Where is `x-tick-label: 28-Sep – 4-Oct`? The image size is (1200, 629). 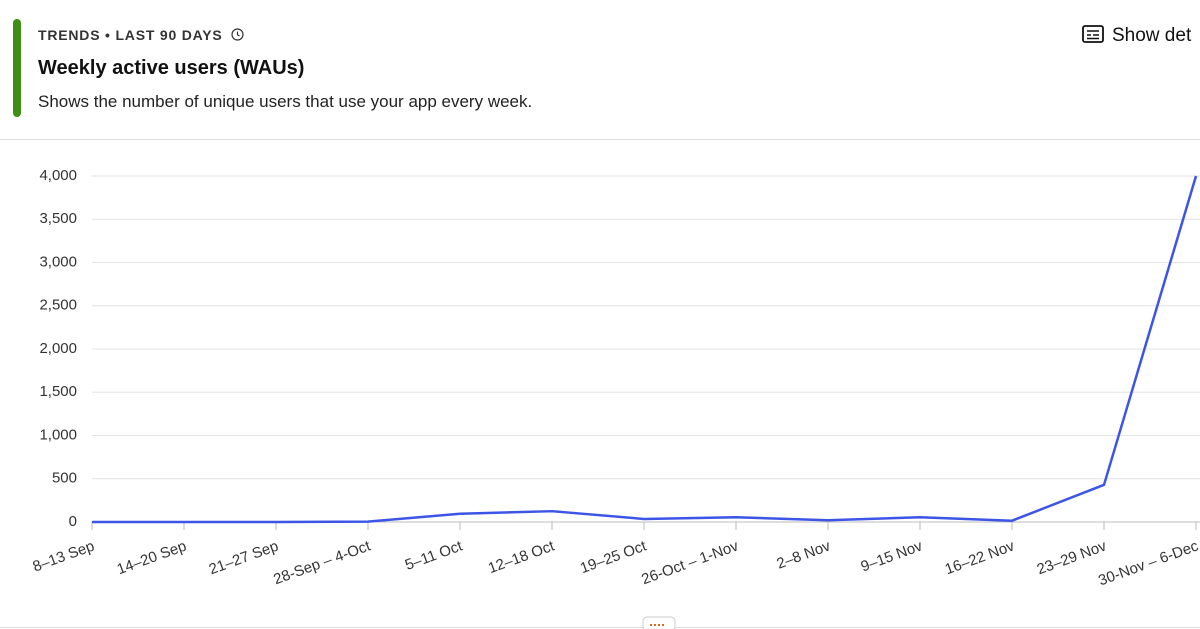
x-tick-label: 28-Sep – 4-Oct is located at coordinates (322, 562).